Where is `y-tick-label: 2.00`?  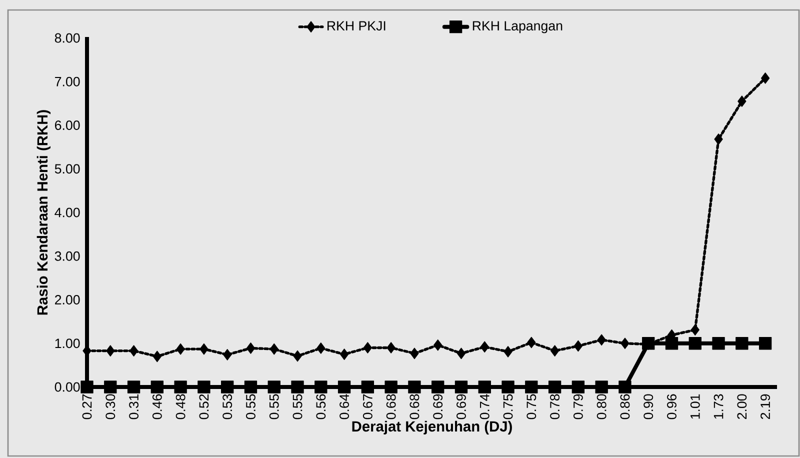 y-tick-label: 2.00 is located at coordinates (67, 299).